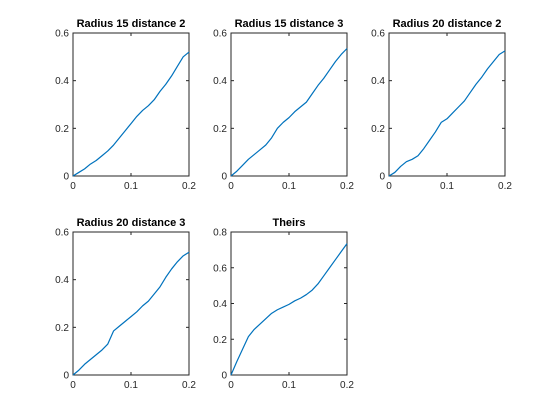 The height and width of the screenshot is (420, 560). What do you see at coordinates (289, 24) in the screenshot?
I see `panel-title: Radius 15 distance 3` at bounding box center [289, 24].